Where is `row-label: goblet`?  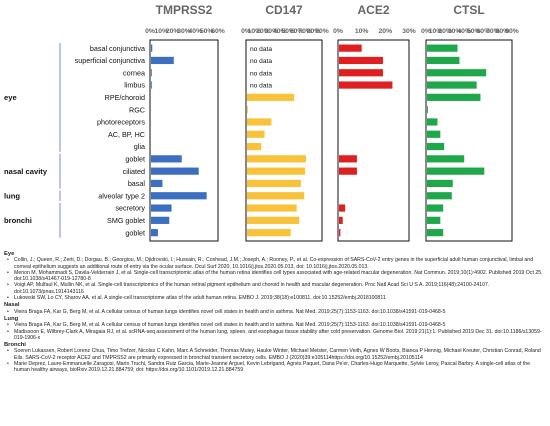 row-label: goblet is located at coordinates (135, 232).